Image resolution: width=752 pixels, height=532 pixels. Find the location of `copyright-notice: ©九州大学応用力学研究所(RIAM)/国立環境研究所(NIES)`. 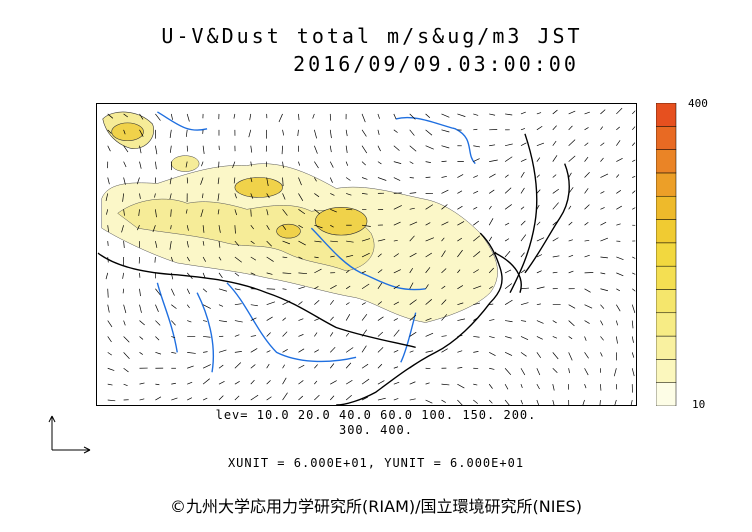

copyright-notice: ©九州大学応用力学研究所(RIAM)/国立環境研究所(NIES) is located at coordinates (376, 506).